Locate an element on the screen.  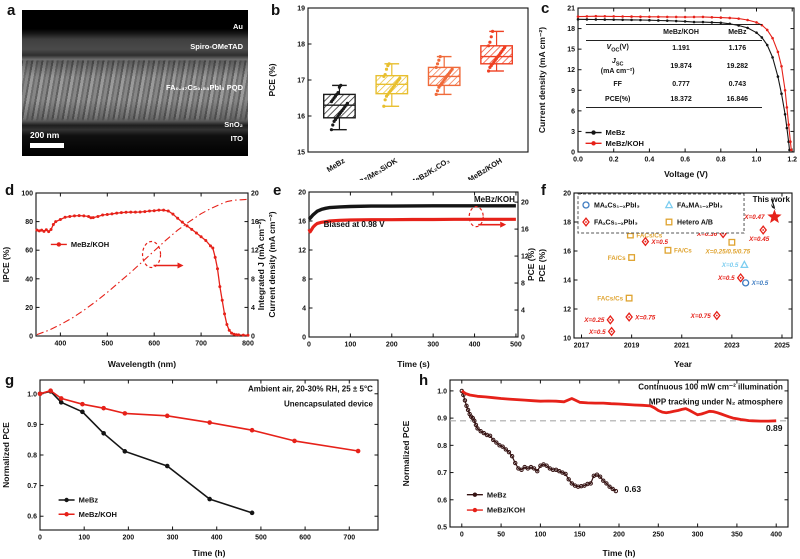
table-row-jsc: JSC (mA cm⁻²) 19.874 19.282 is located at coordinates (674, 66).